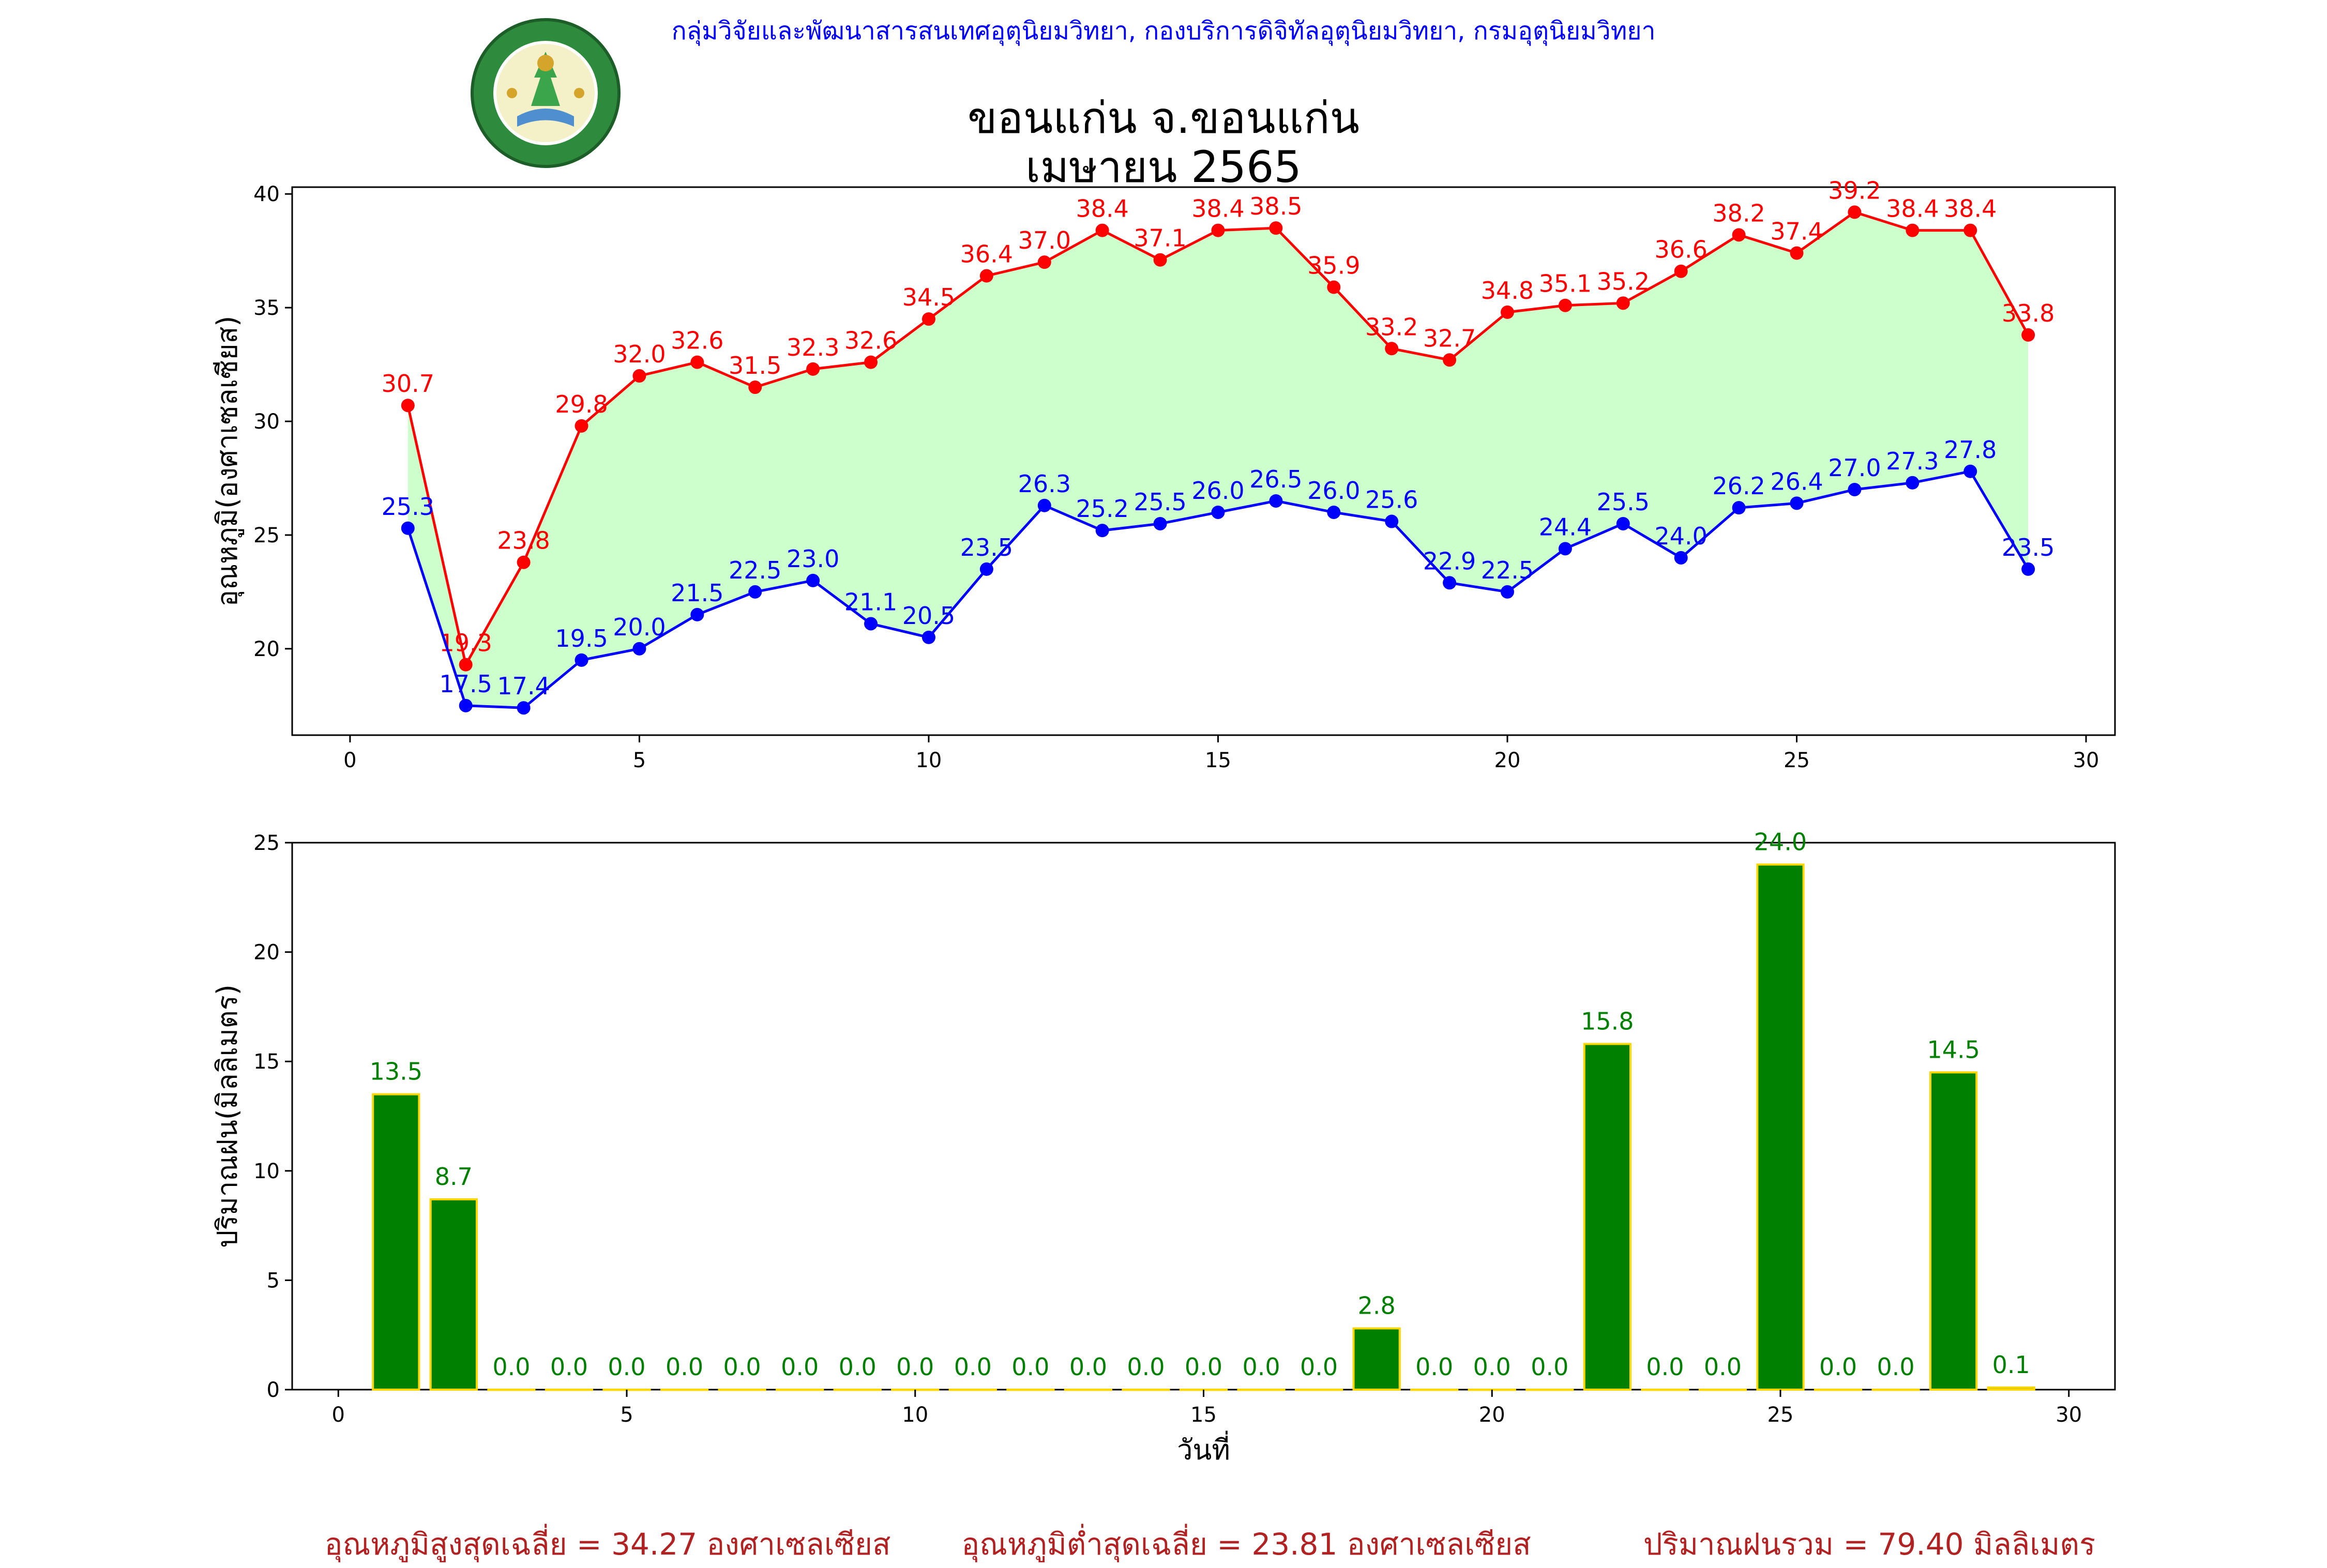 The image size is (2327, 1568). I want to click on min-temperature-data-label: 20.5, so click(928, 616).